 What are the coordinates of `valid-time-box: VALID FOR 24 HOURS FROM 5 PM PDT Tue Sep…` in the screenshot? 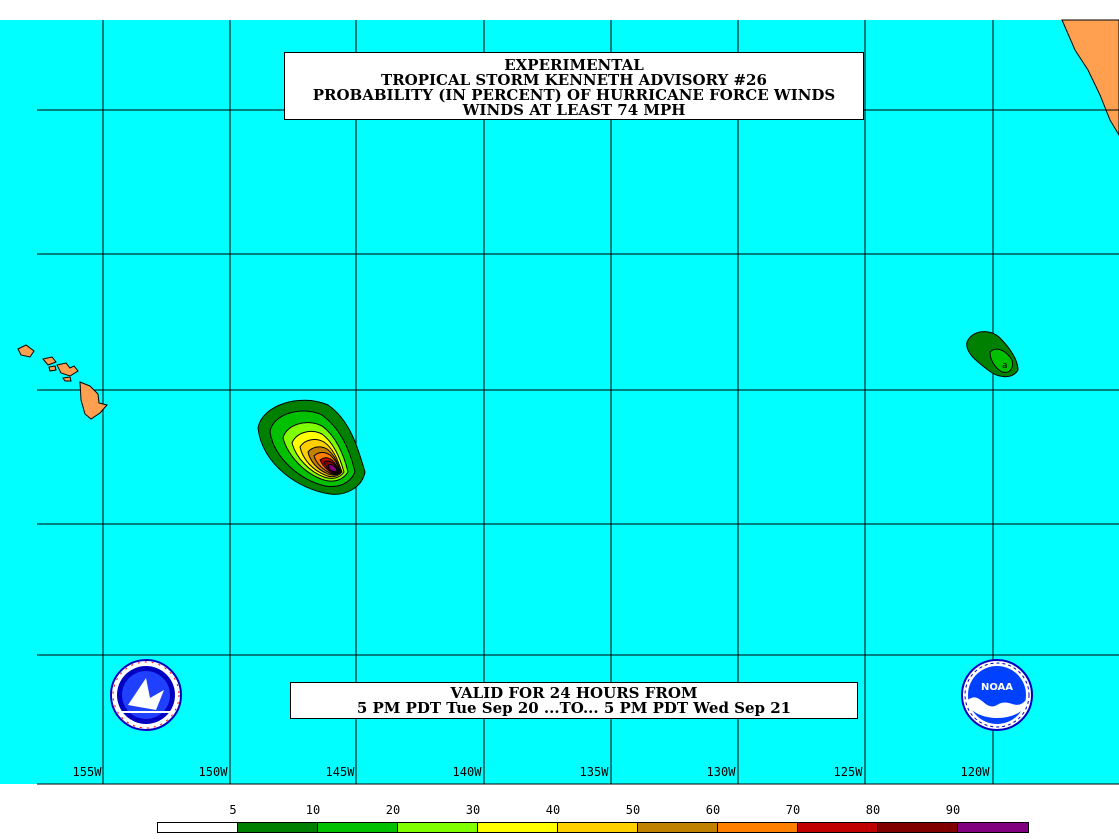 It's located at (574, 700).